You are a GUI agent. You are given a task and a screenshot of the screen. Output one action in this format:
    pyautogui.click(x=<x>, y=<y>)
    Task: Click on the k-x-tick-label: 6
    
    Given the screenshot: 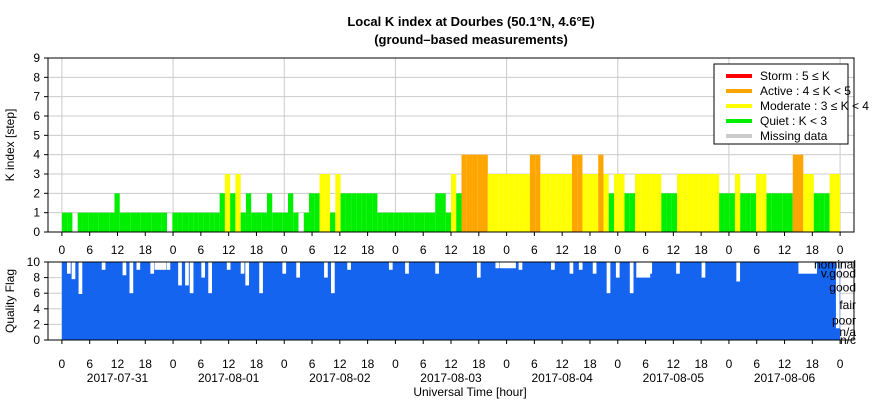 What is the action you would take?
    pyautogui.click(x=645, y=250)
    